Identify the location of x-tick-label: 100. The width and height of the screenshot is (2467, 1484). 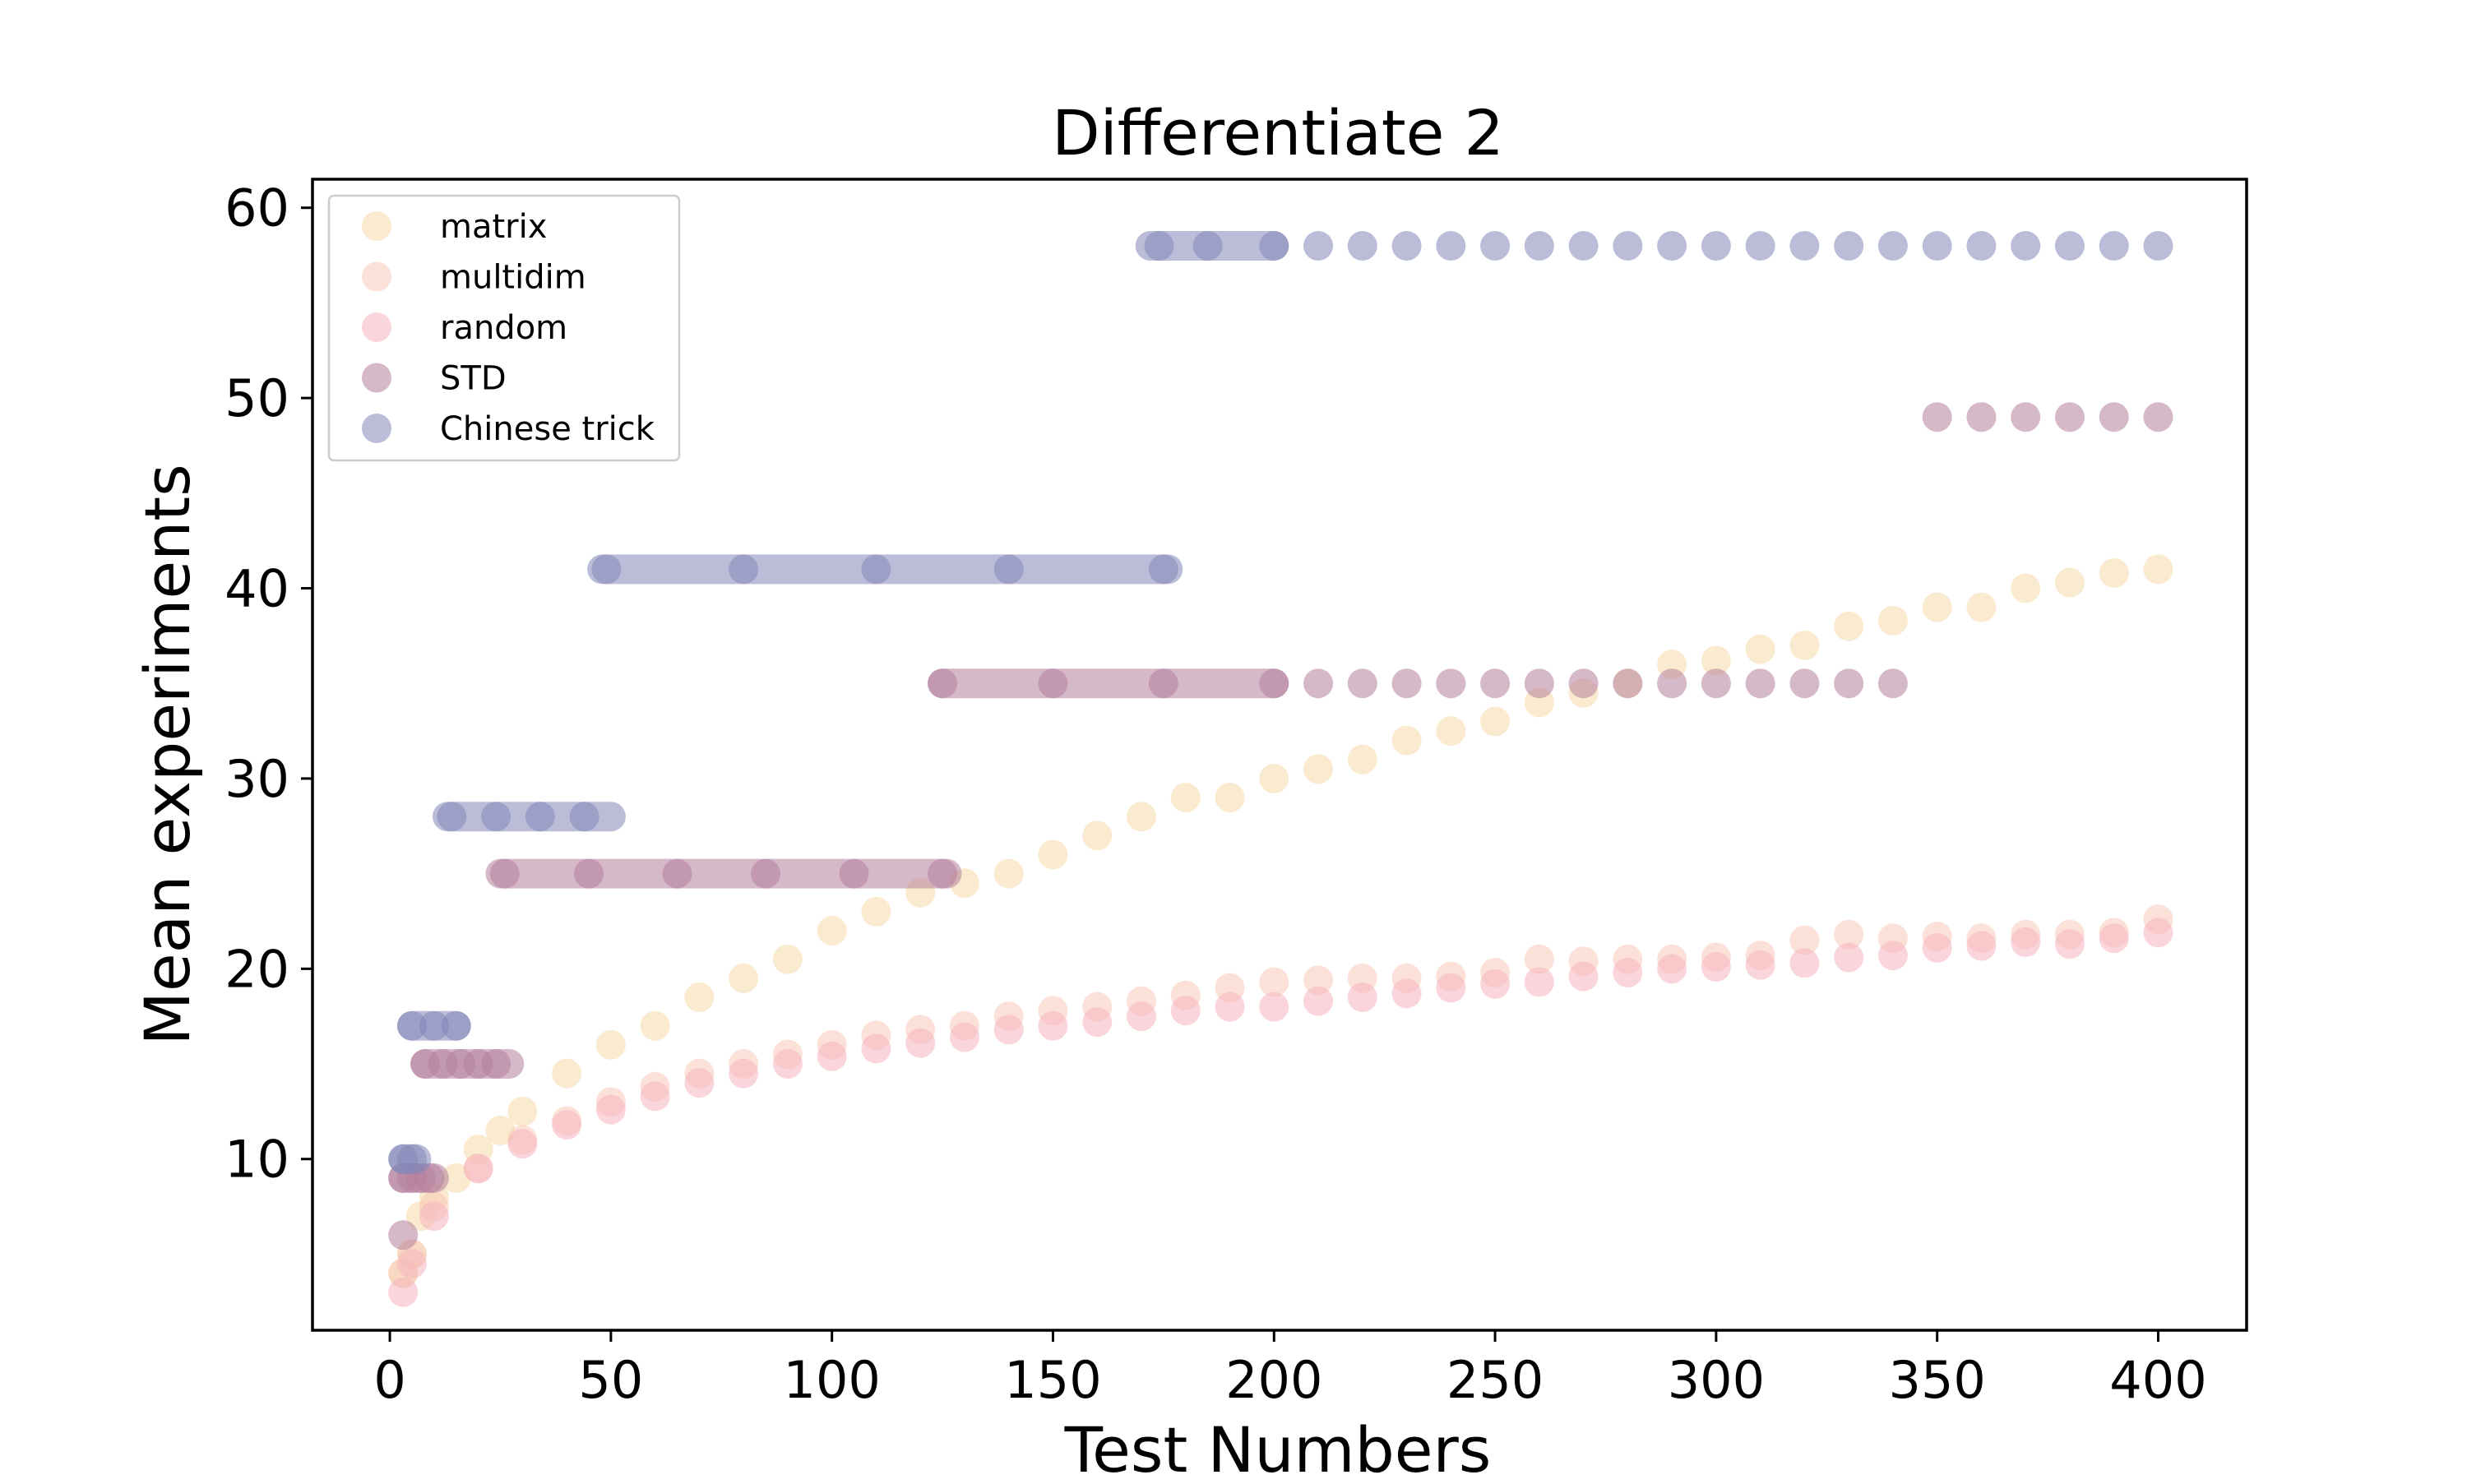
(833, 1380).